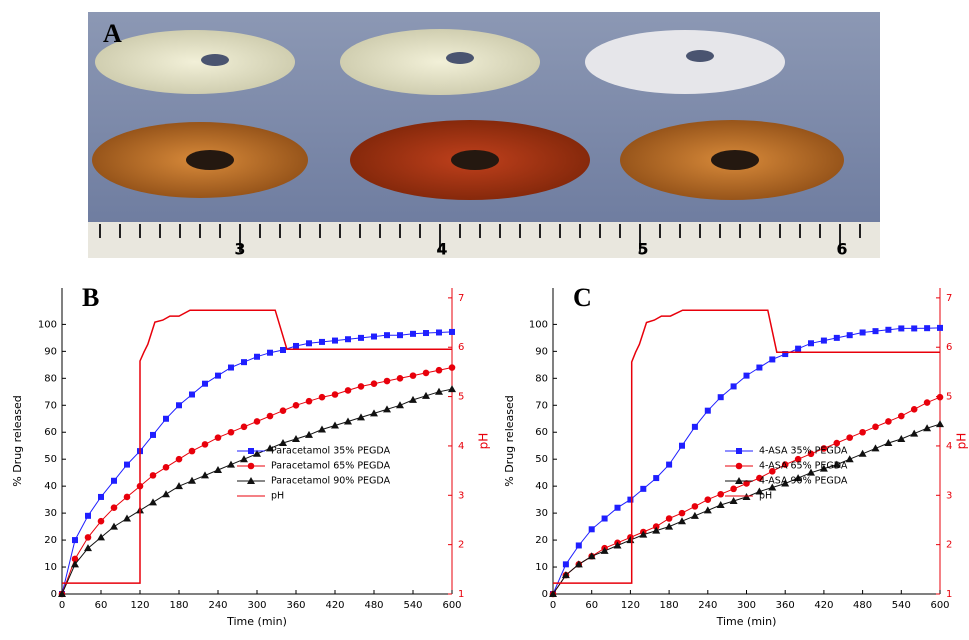  What do you see at coordinates (50, 513) in the screenshot?
I see `y-tick-label: 30` at bounding box center [50, 513].